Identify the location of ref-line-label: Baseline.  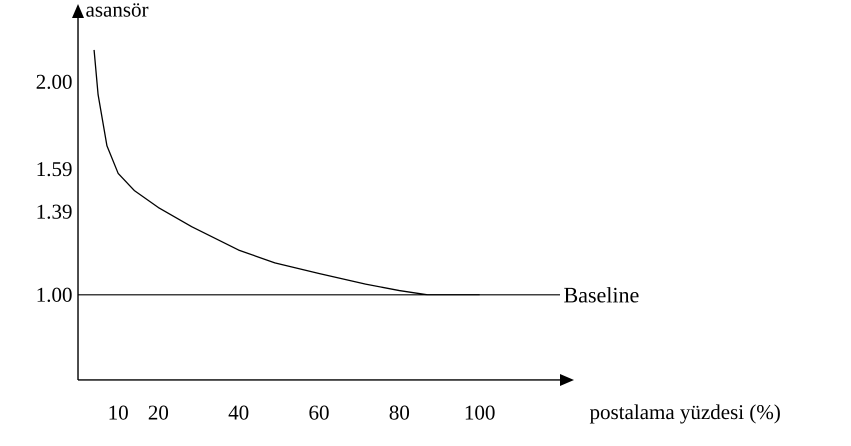
(601, 295).